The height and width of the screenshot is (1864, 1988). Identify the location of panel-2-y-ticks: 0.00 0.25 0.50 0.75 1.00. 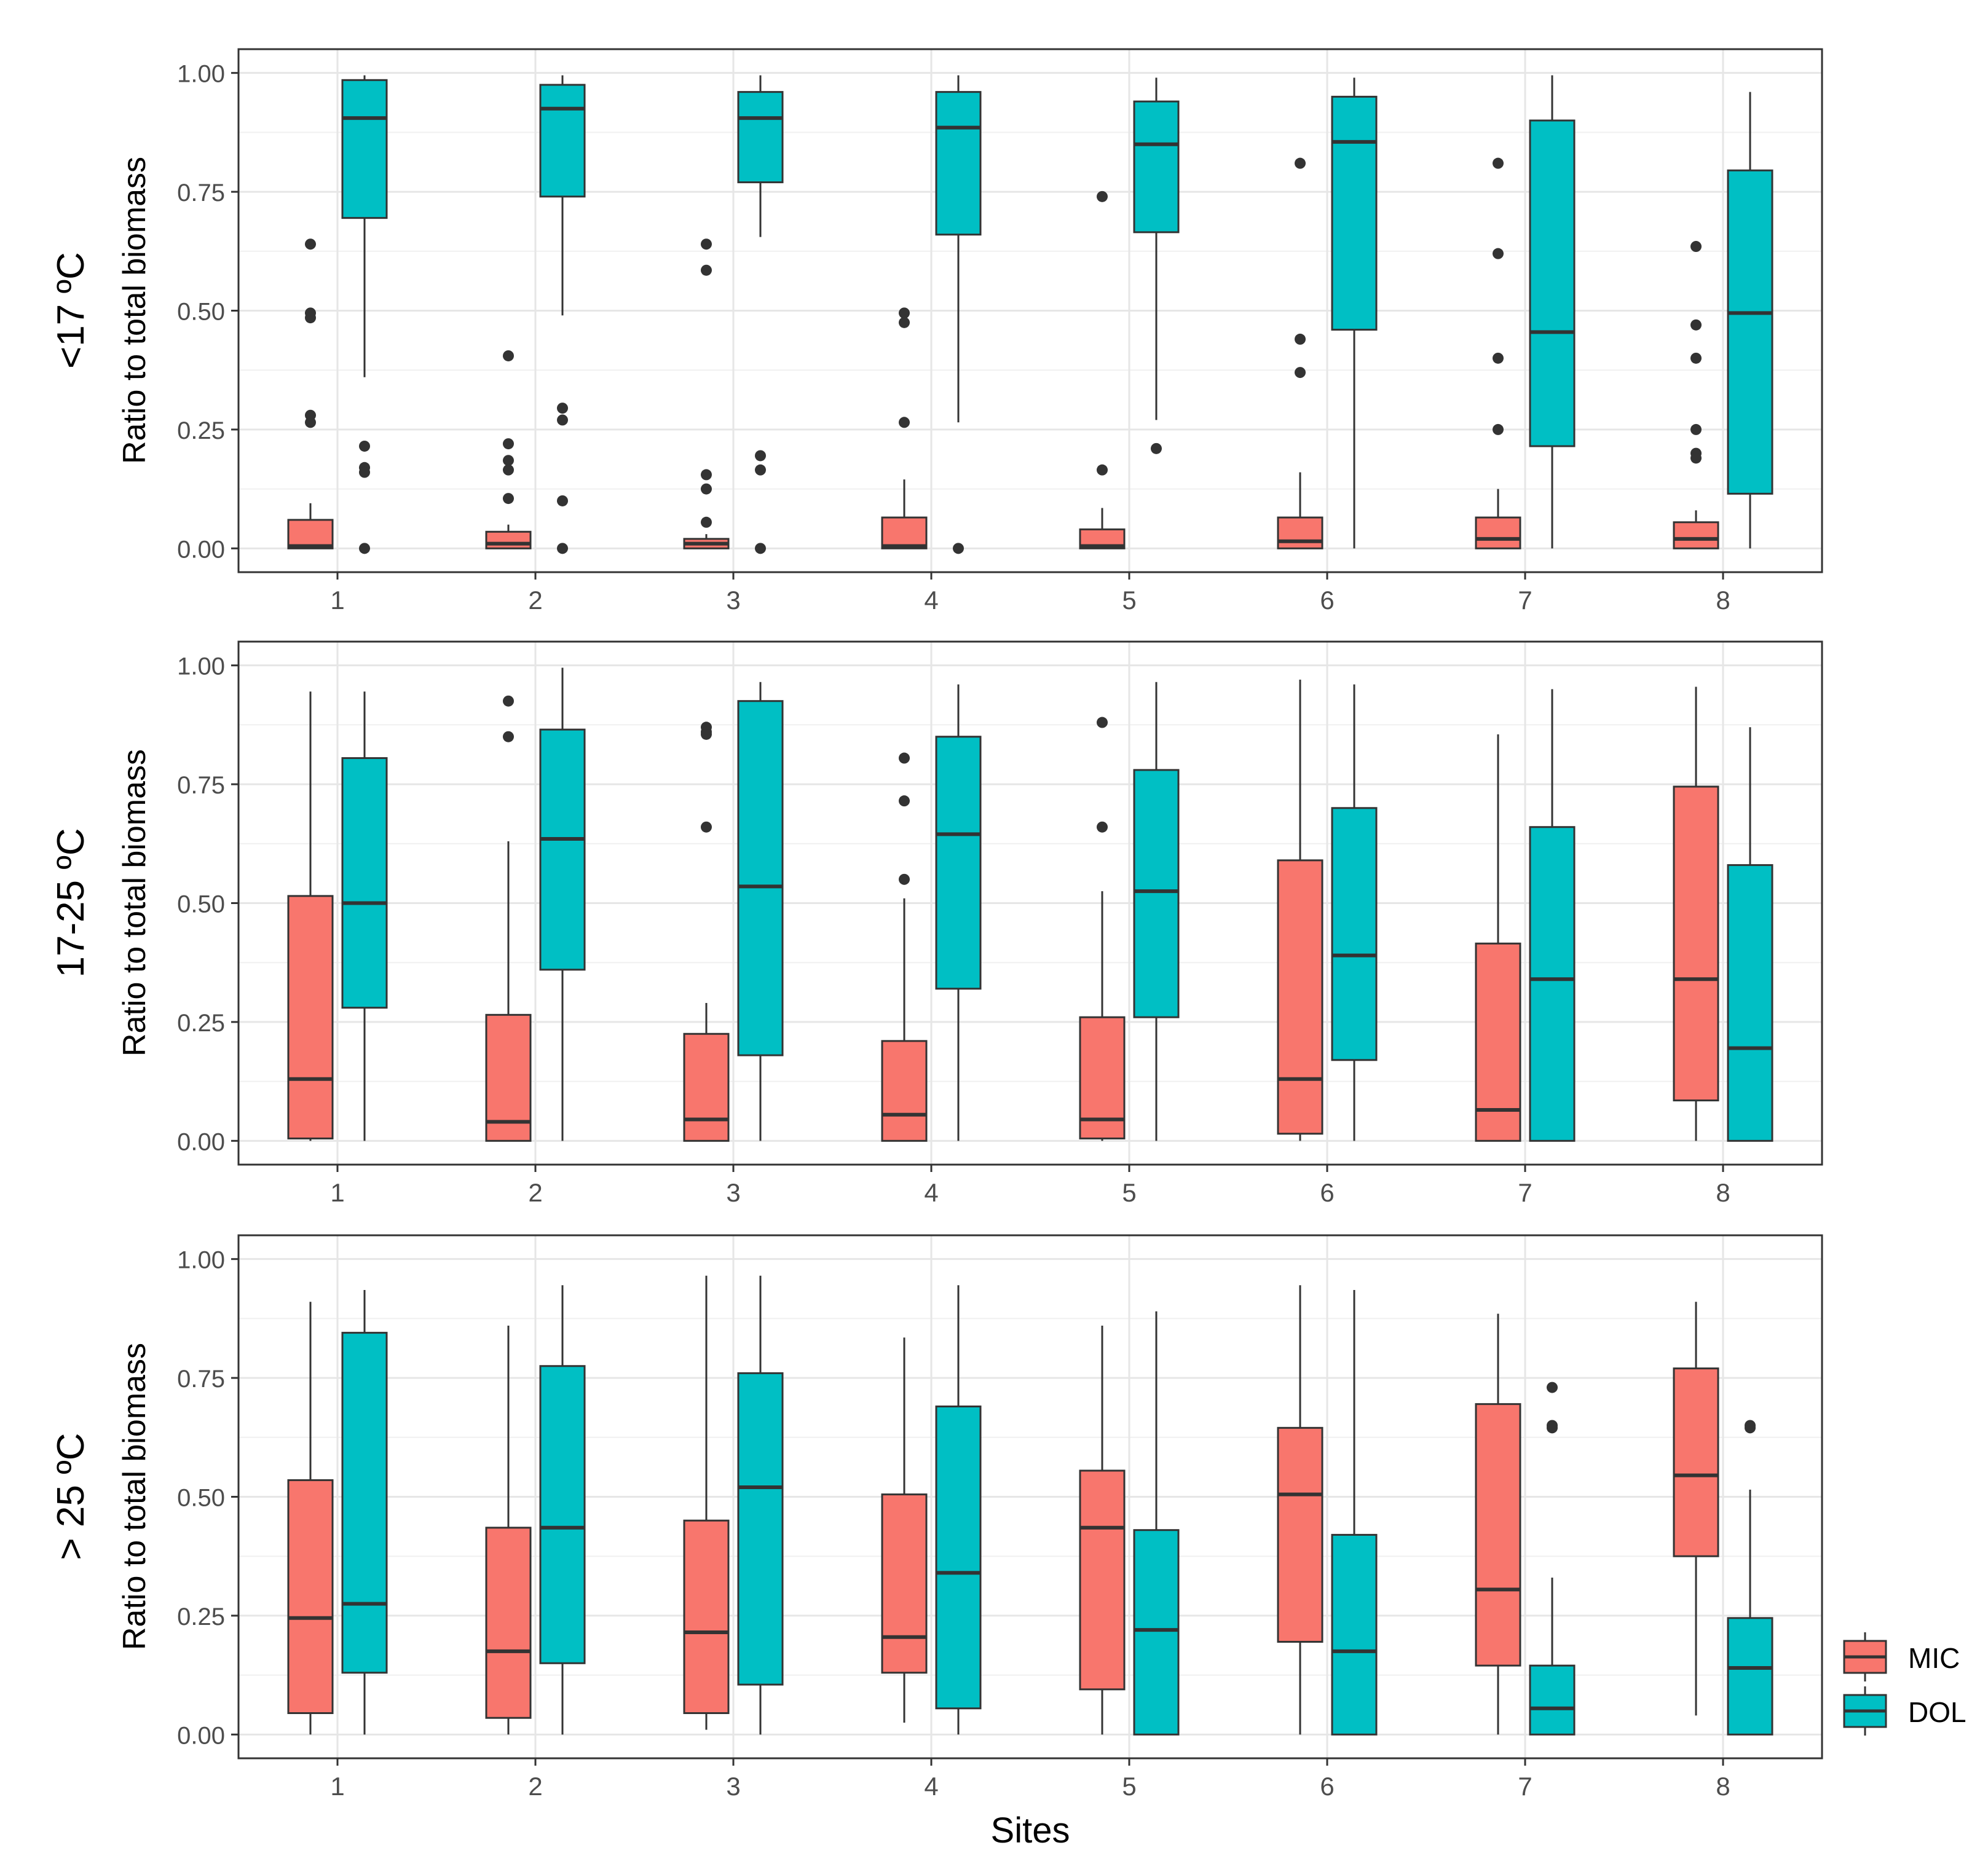
(208, 904).